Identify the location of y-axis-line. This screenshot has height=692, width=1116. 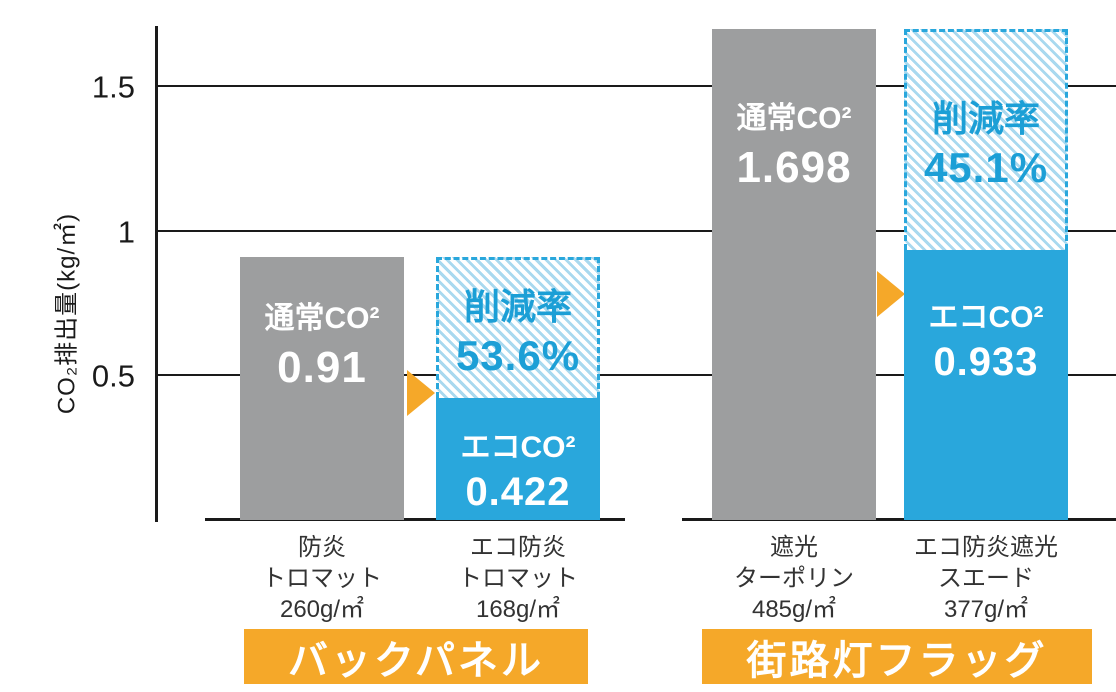
(156, 274).